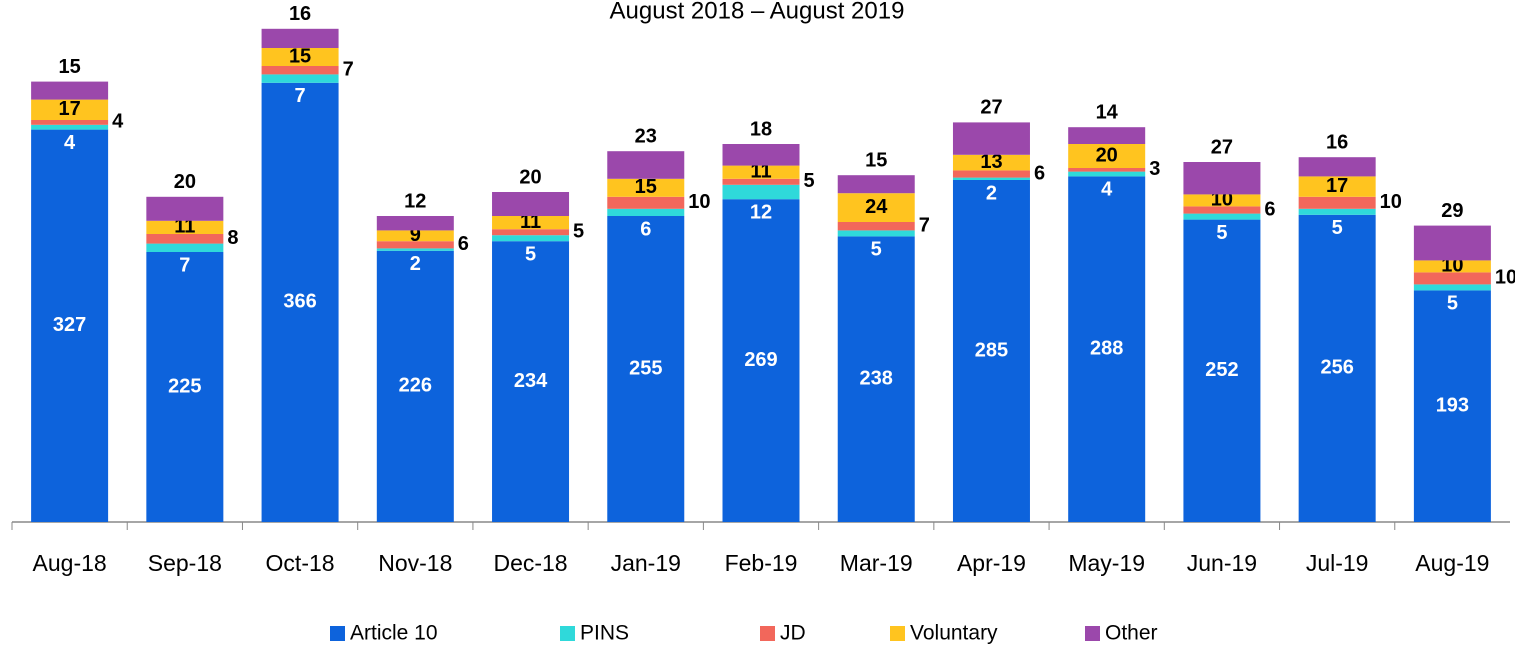 The image size is (1515, 647). What do you see at coordinates (699, 202) in the screenshot?
I see `data-label: 10` at bounding box center [699, 202].